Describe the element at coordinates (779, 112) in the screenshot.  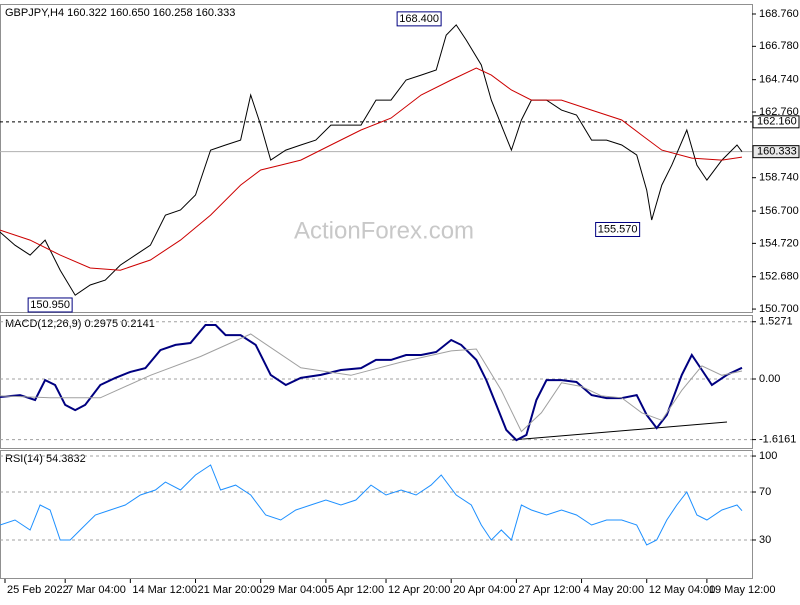
I see `y-tick-label: 162.760` at that location.